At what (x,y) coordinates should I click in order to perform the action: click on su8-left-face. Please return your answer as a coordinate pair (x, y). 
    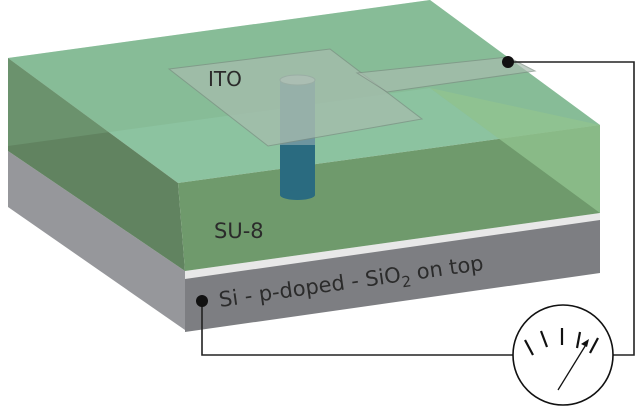
    Looking at the image, I should click on (96, 164).